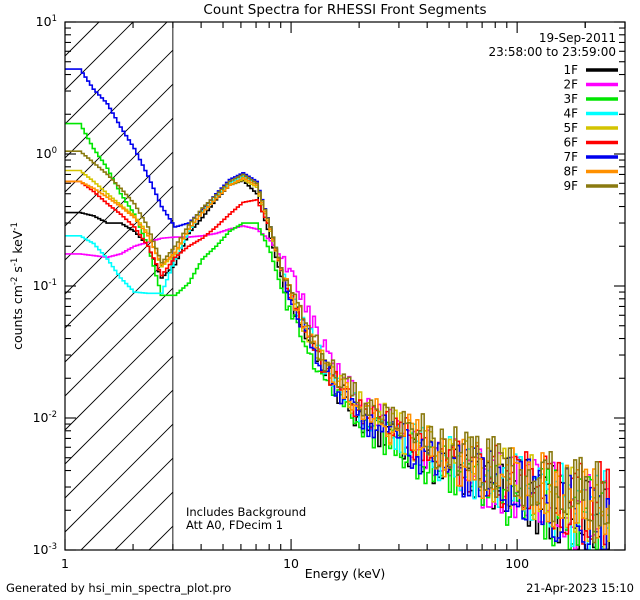  Describe the element at coordinates (234, 525) in the screenshot. I see `attenuator-note: Att A0, FDecim 1` at that location.